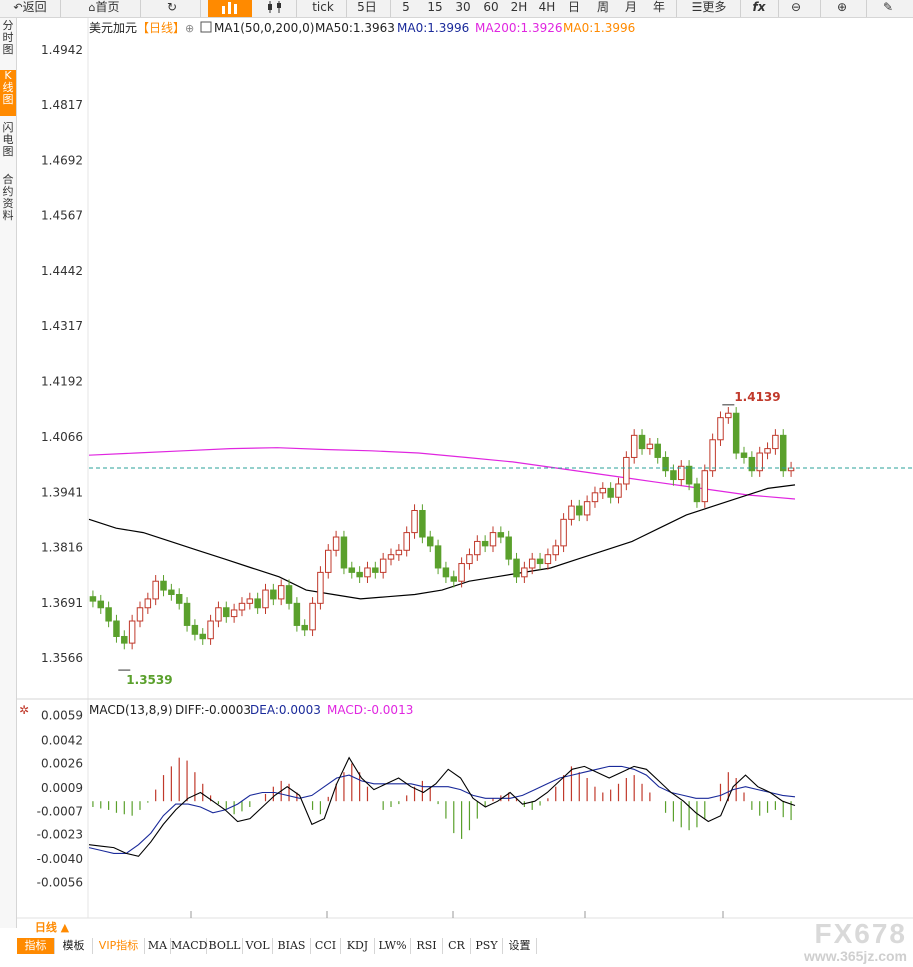 The height and width of the screenshot is (967, 913). What do you see at coordinates (62, 381) in the screenshot?
I see `price-tick-label: 1.4192` at bounding box center [62, 381].